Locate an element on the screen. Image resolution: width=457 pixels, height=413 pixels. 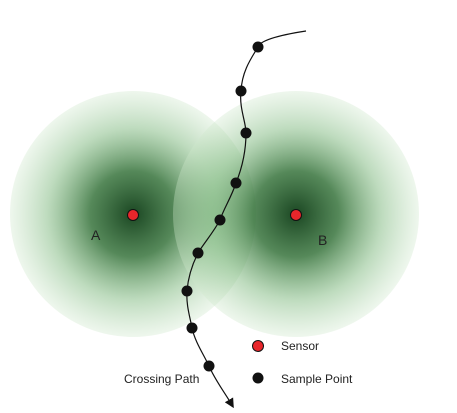
legend: Sensor Sample Point is located at coordinates (302, 362).